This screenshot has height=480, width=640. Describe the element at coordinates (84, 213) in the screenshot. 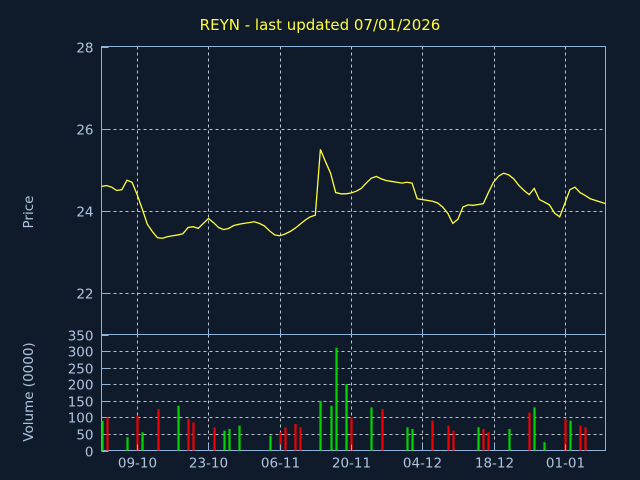

I see `price-tick-label: 24` at that location.